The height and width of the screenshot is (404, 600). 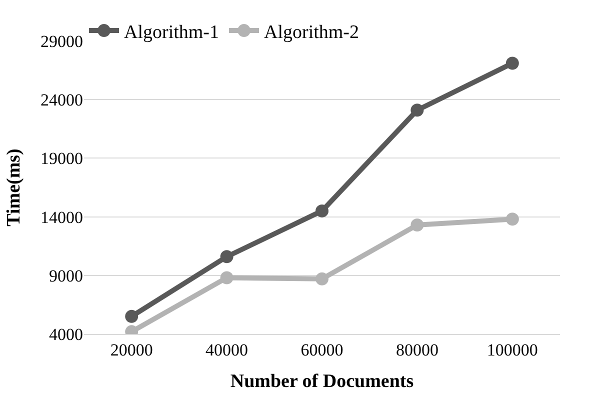 What do you see at coordinates (61, 100) in the screenshot?
I see `y-tick-label: 24000` at bounding box center [61, 100].